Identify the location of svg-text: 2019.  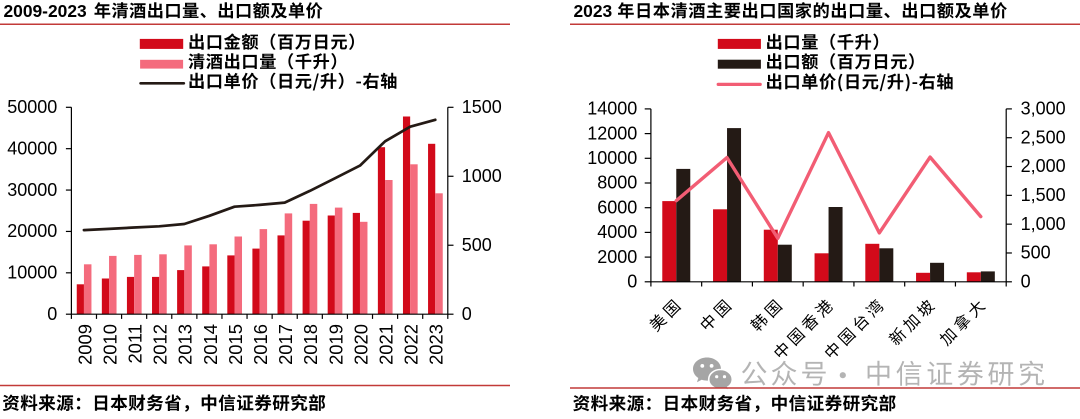
(335, 344).